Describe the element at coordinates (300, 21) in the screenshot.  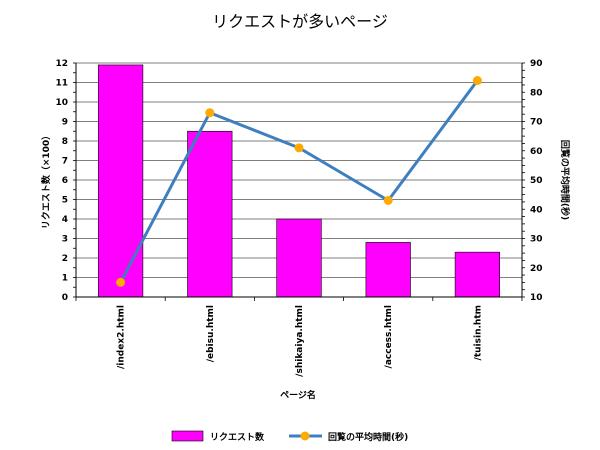
I see `chart-title: リクエストが多いページ` at that location.